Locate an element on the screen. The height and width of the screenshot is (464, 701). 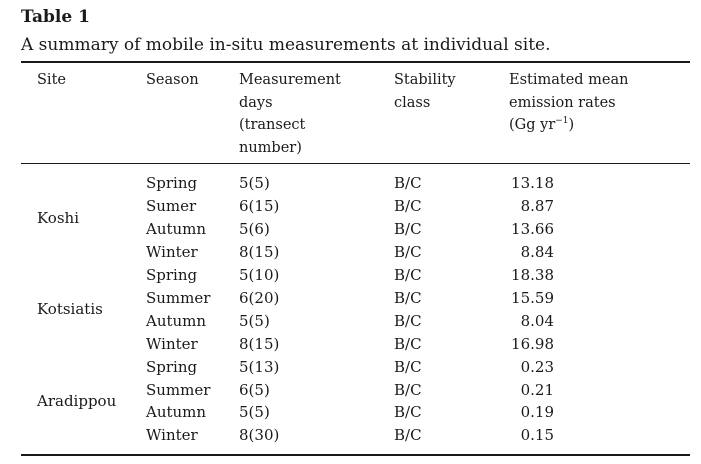
emission-cell: 13.18 is located at coordinates (532, 183).